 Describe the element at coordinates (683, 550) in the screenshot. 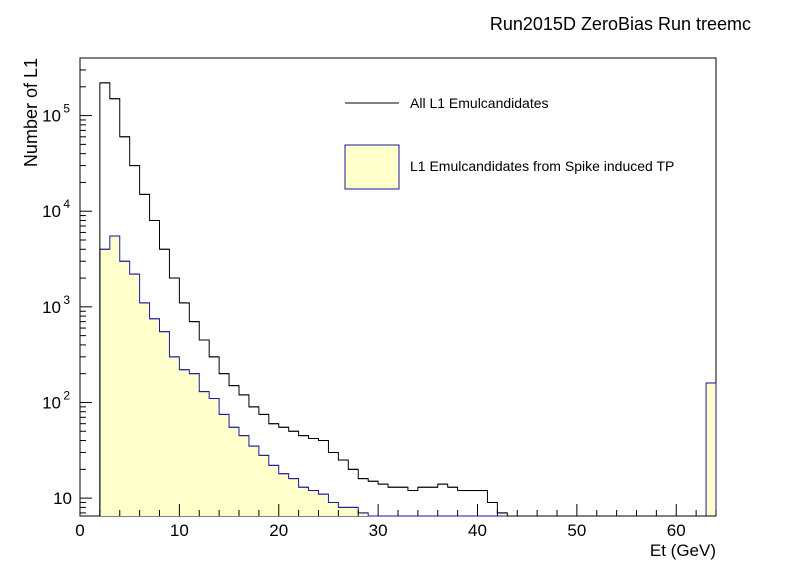

I see `x-axis-label: Et (GeV)` at that location.